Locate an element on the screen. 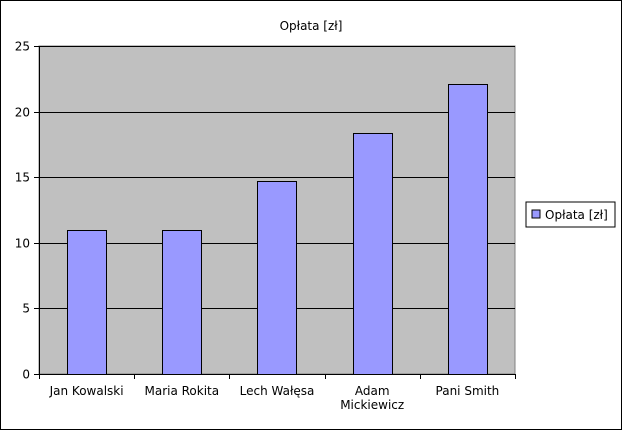 This screenshot has height=433, width=622. y-tick-label: 10 is located at coordinates (22, 244).